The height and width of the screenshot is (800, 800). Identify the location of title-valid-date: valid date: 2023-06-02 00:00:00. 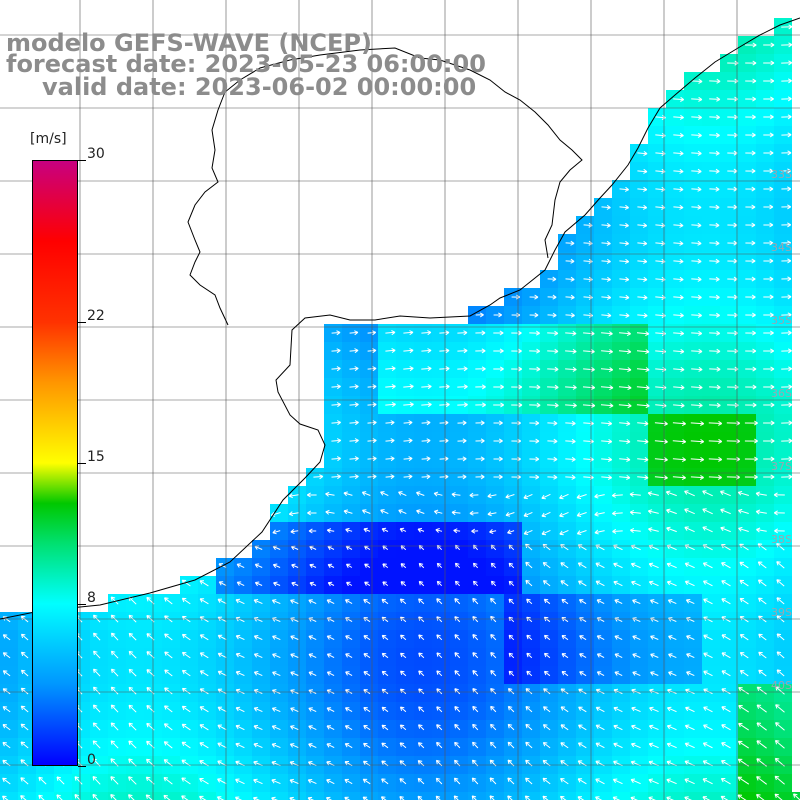
(259, 87).